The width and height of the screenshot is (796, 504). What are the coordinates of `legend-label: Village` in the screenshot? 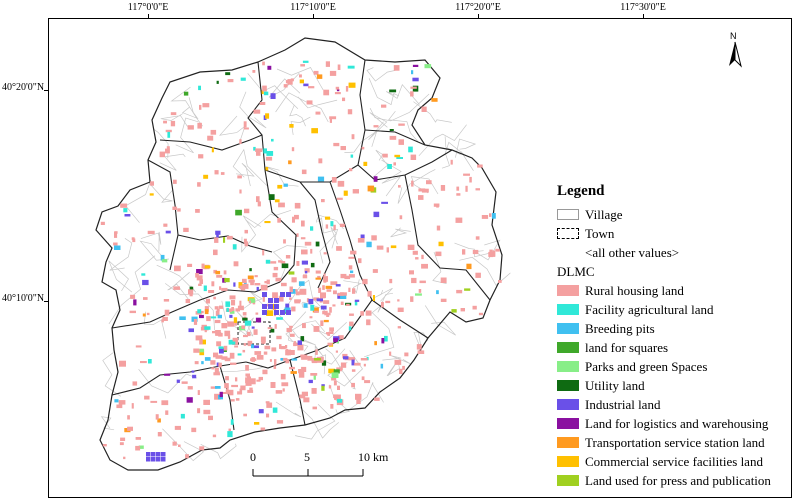 It's located at (604, 214).